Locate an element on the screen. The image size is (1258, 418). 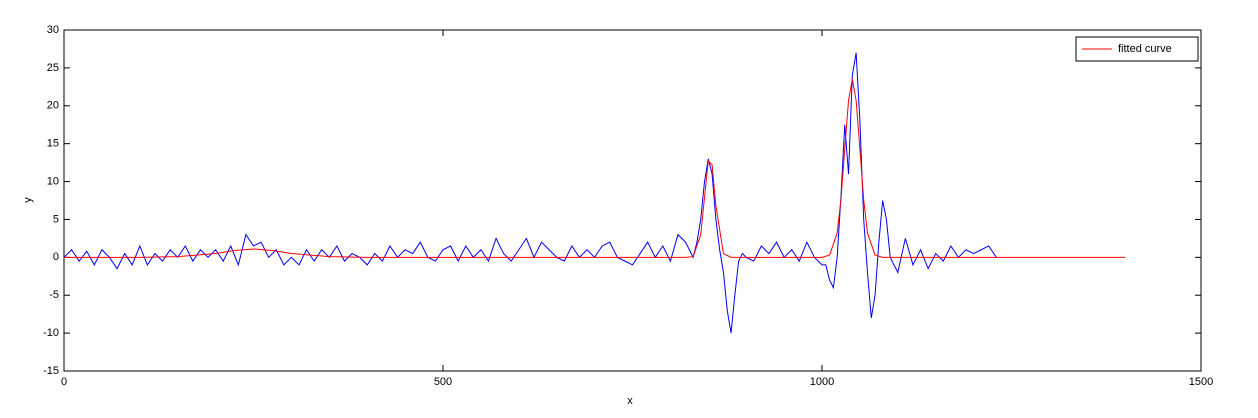
y-tick-label: -5 is located at coordinates (54, 295).